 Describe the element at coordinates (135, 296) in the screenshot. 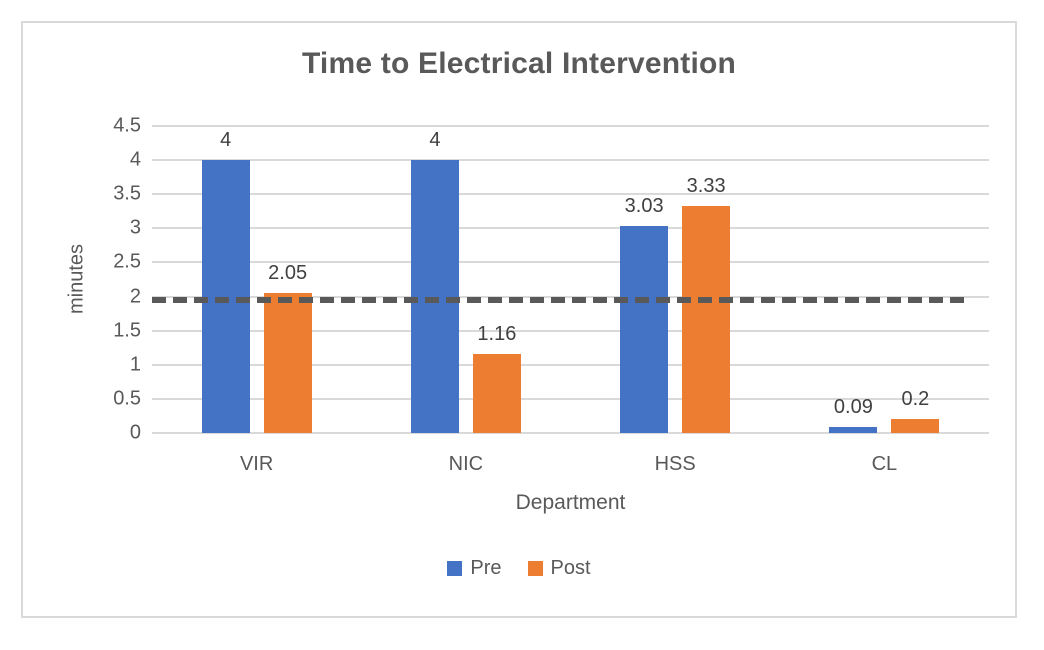

I see `y-tick-label: 2` at that location.